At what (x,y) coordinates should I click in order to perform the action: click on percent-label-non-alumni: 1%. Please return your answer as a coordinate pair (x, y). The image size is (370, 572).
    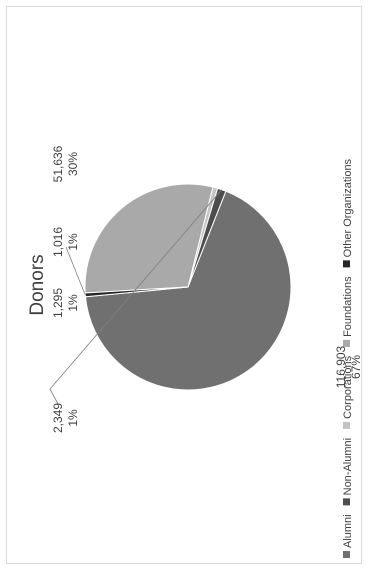
    Looking at the image, I should click on (73, 418).